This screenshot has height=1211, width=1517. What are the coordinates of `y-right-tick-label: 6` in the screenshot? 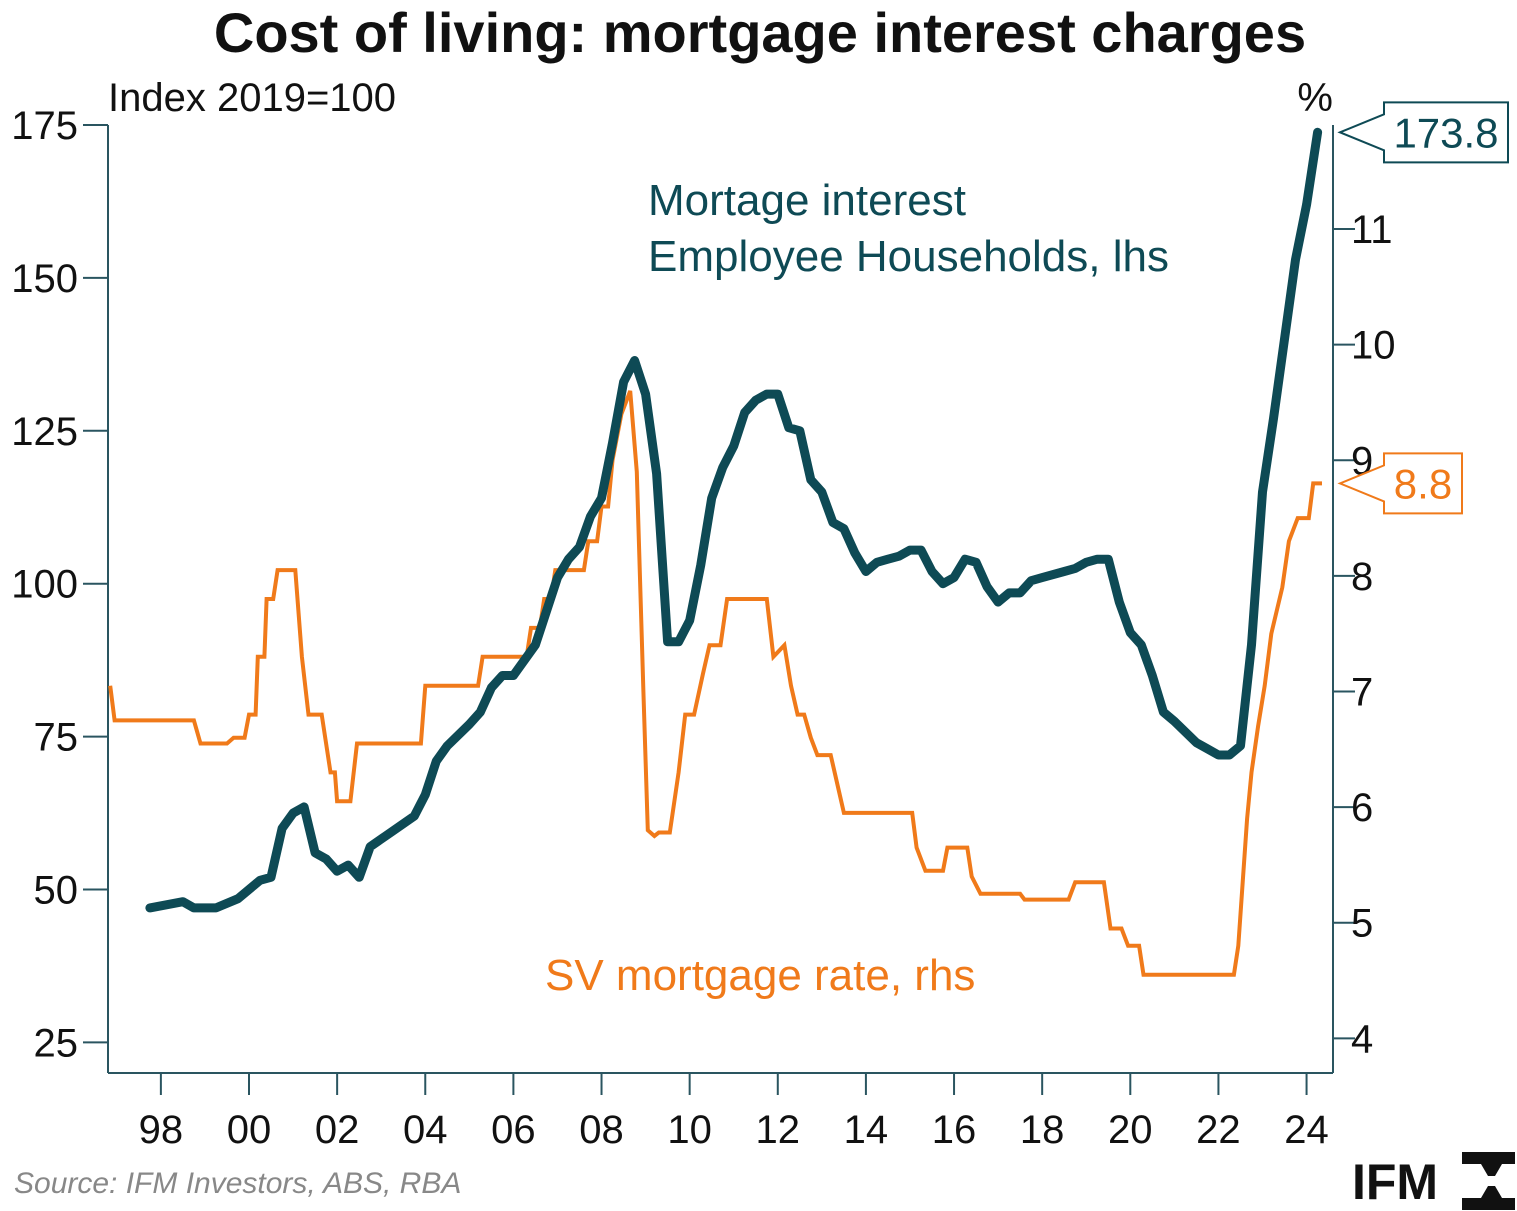 It's located at (1362, 808).